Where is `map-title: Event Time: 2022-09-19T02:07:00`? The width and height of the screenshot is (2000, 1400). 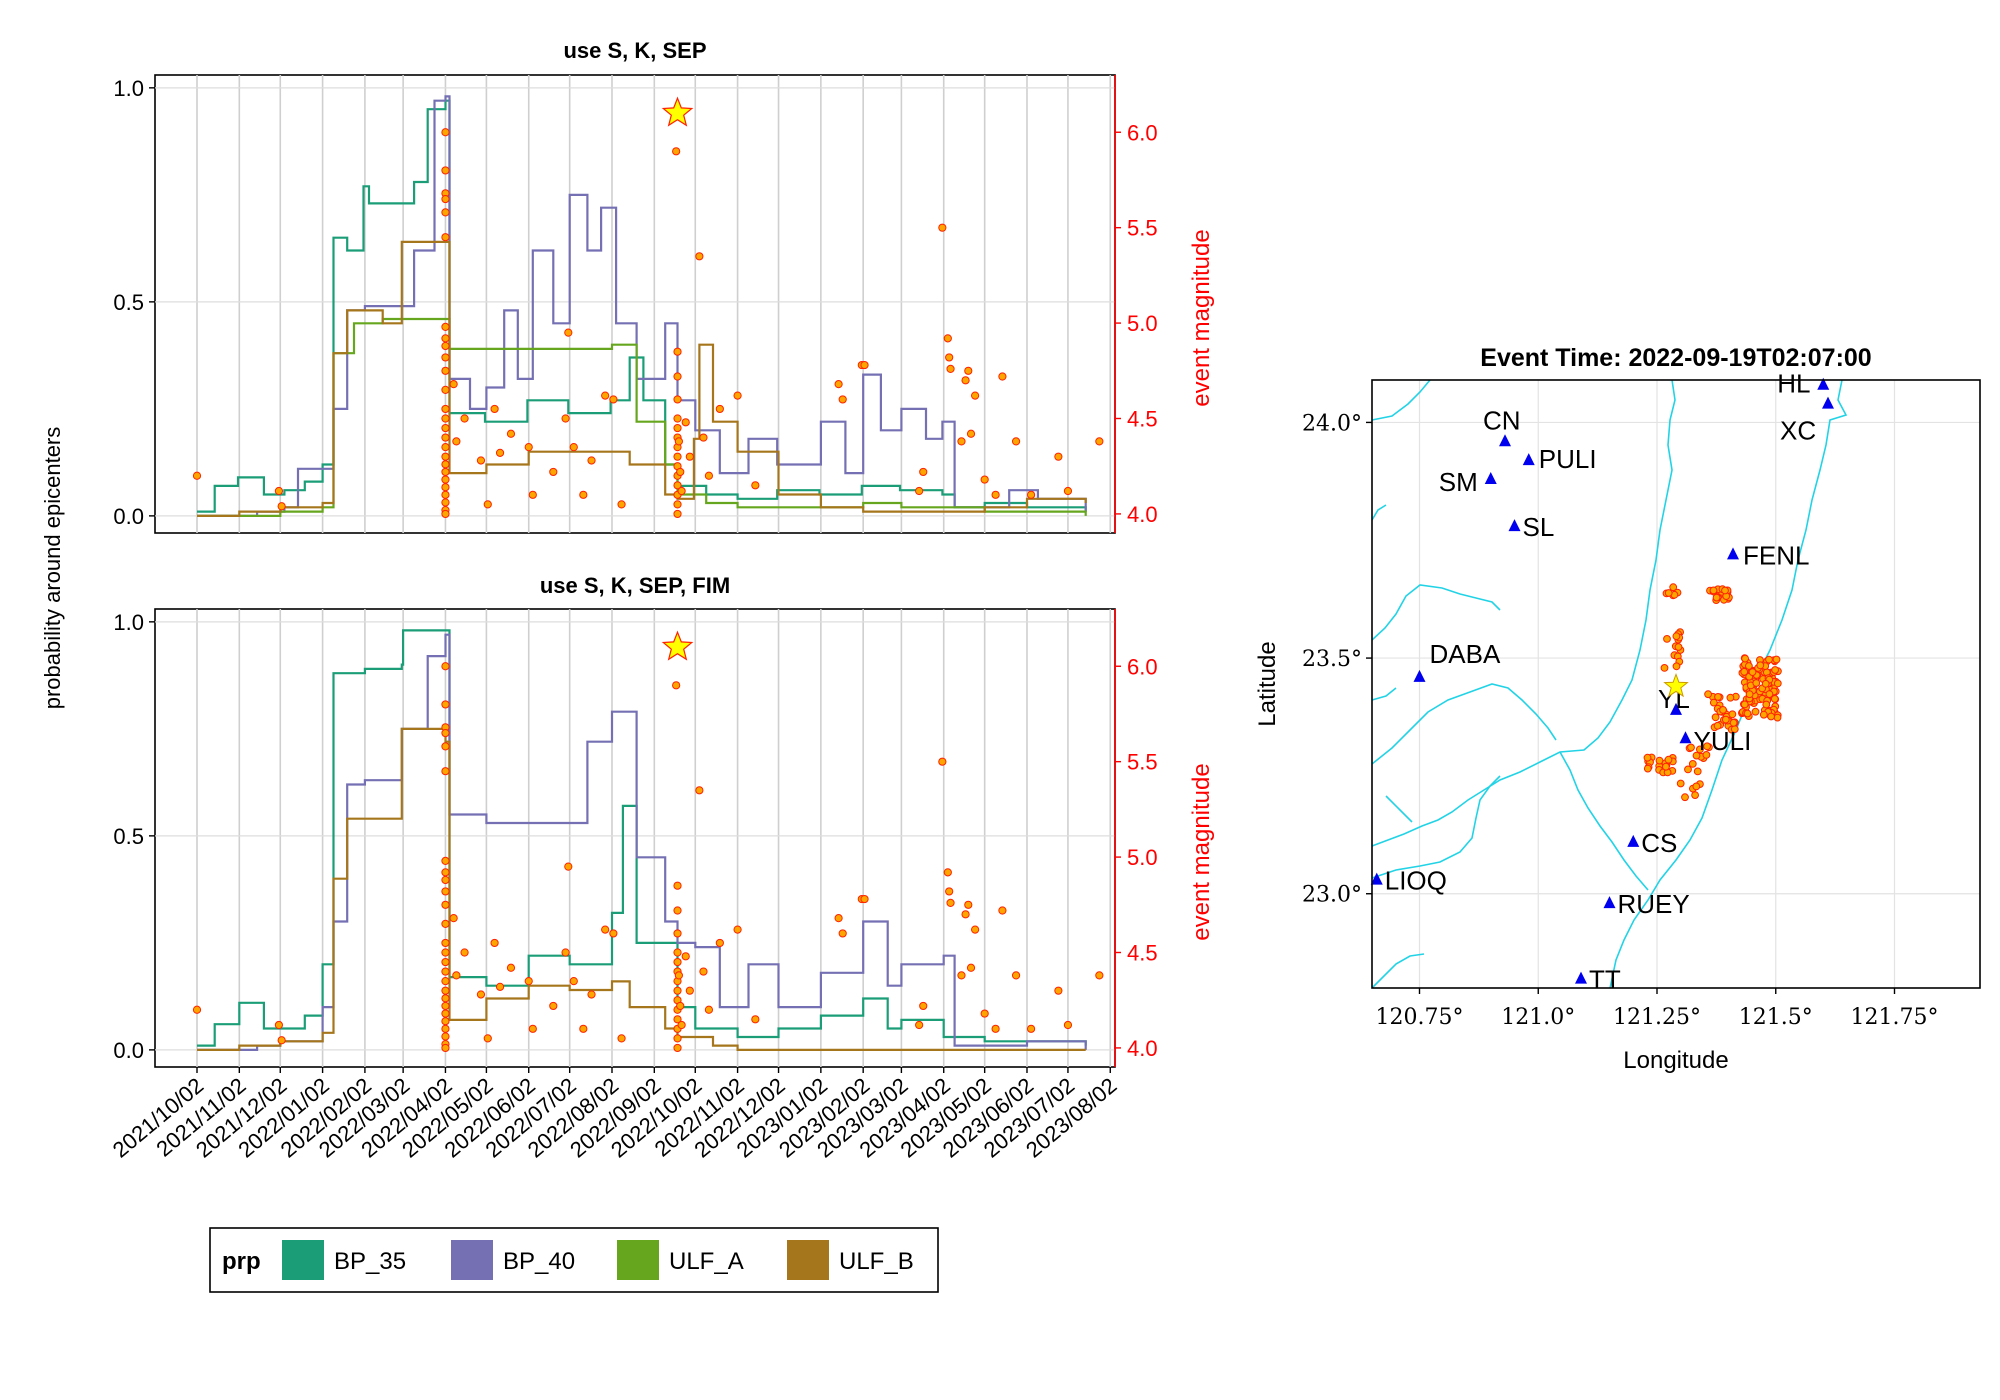 map-title: Event Time: 2022-09-19T02:07:00 is located at coordinates (1675, 358).